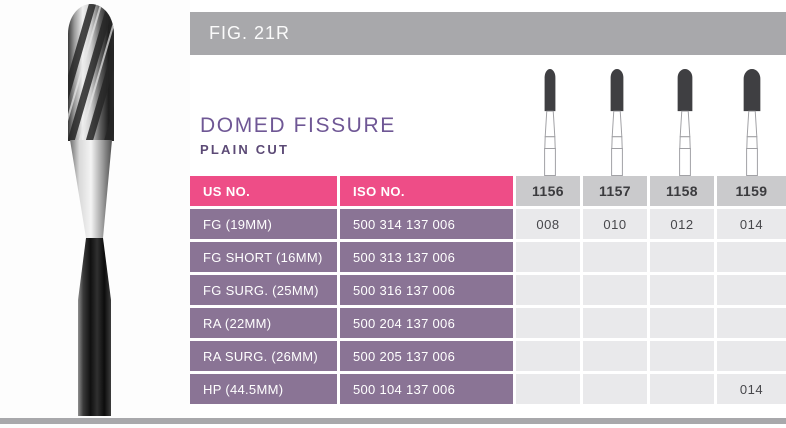 The image size is (786, 428). I want to click on iso-no-cell: 500 316 137 006, so click(426, 290).